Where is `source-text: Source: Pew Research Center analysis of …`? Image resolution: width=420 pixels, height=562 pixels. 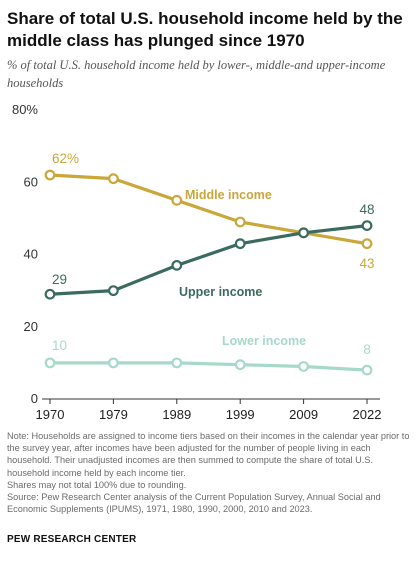 source-text: Source: Pew Research Center analysis of … is located at coordinates (194, 503).